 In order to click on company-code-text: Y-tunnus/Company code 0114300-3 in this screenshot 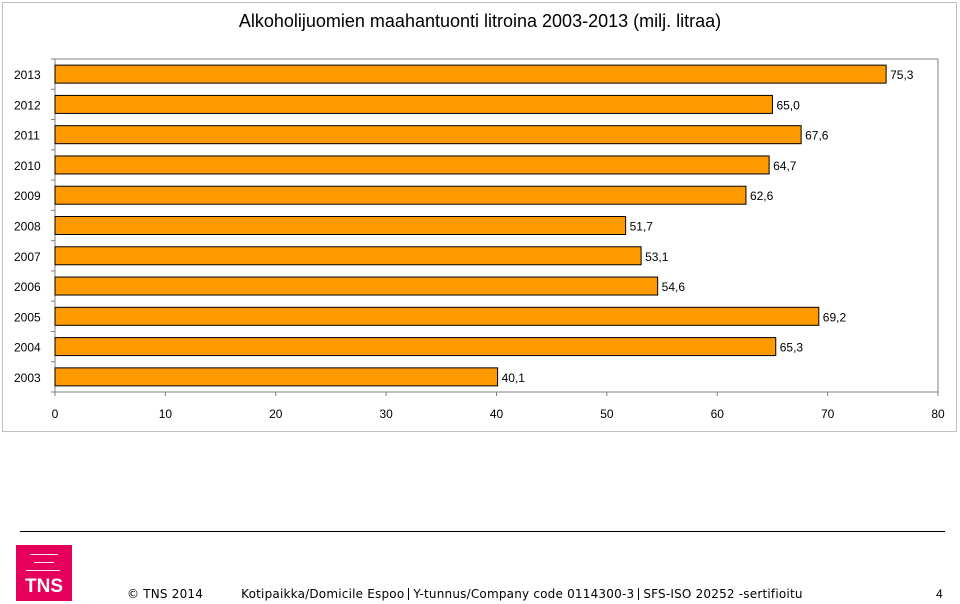, I will do `click(524, 594)`.